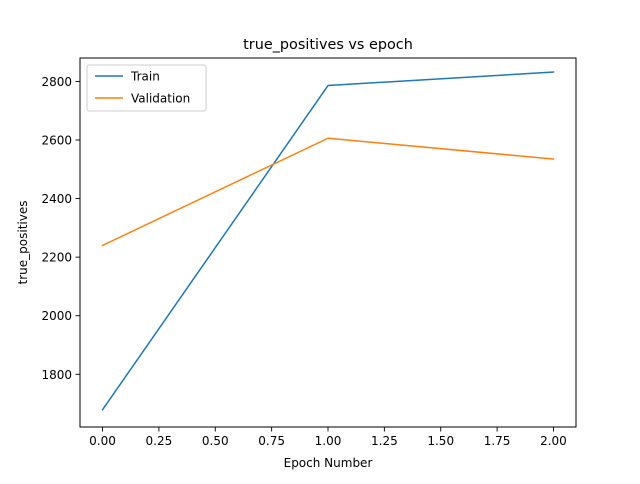 This screenshot has height=484, width=640. What do you see at coordinates (56, 375) in the screenshot?
I see `y-tick-label: 1800` at bounding box center [56, 375].